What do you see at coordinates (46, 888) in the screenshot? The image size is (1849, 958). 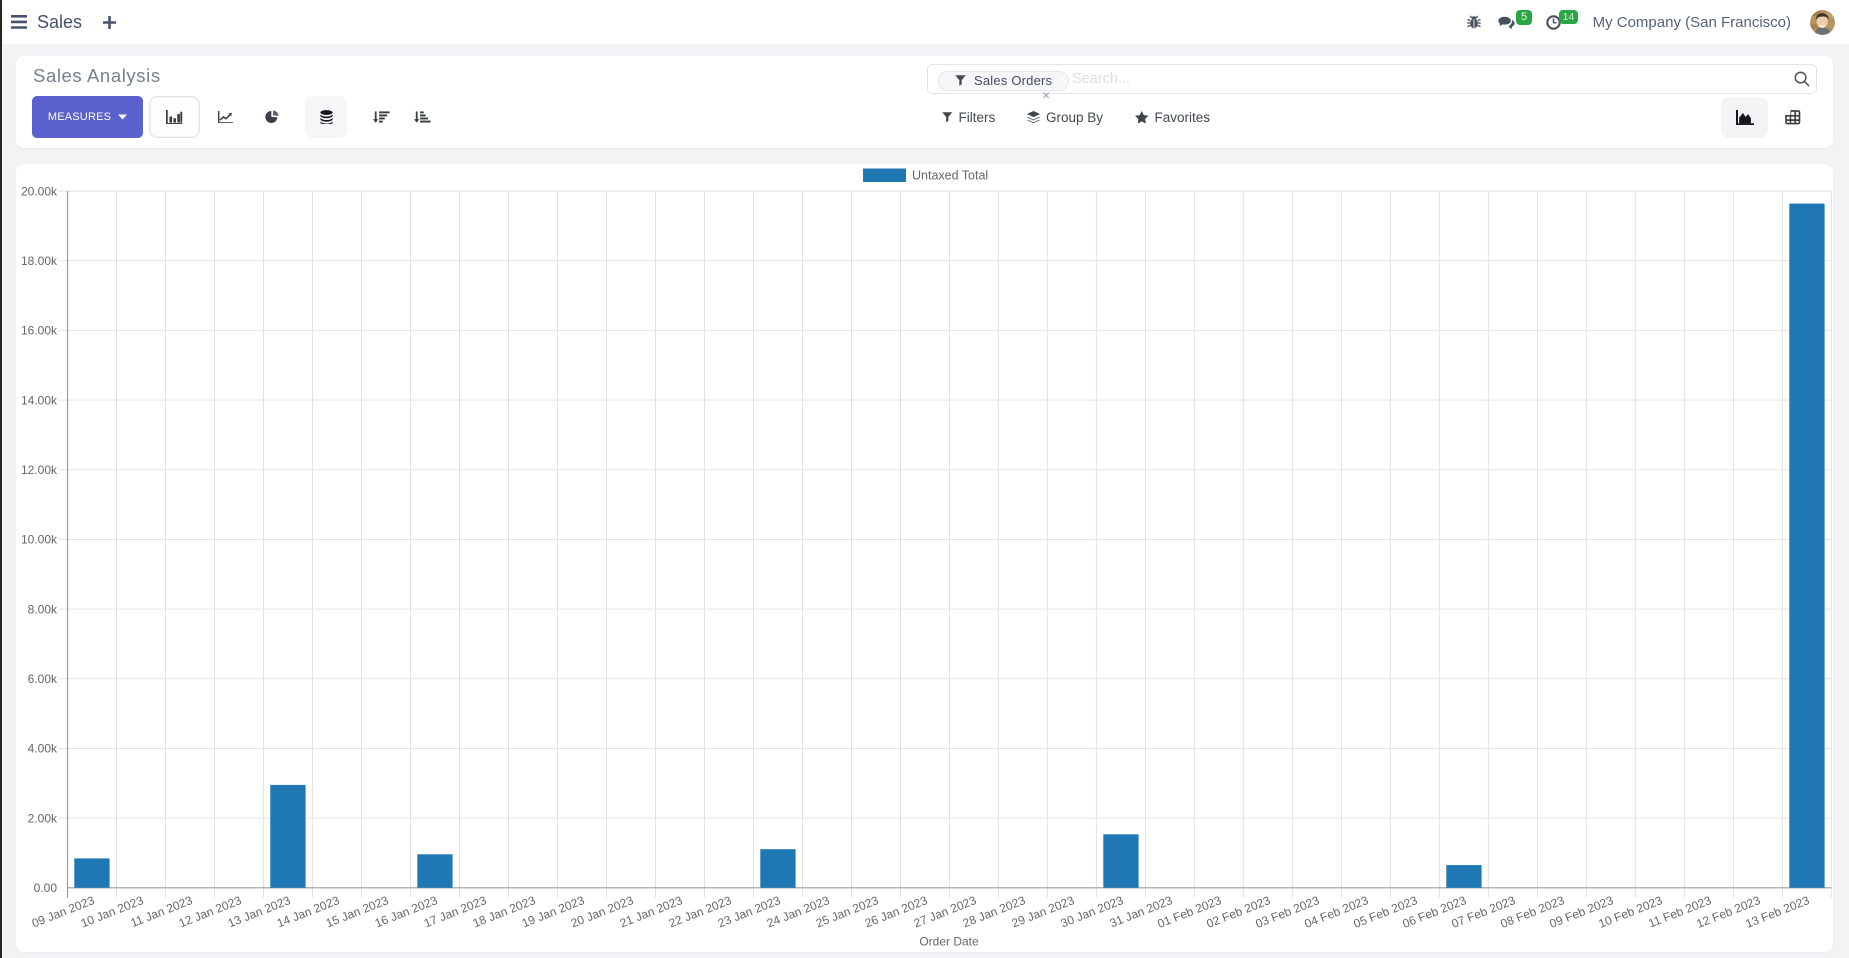 I see `svg-text: 0.00` at bounding box center [46, 888].